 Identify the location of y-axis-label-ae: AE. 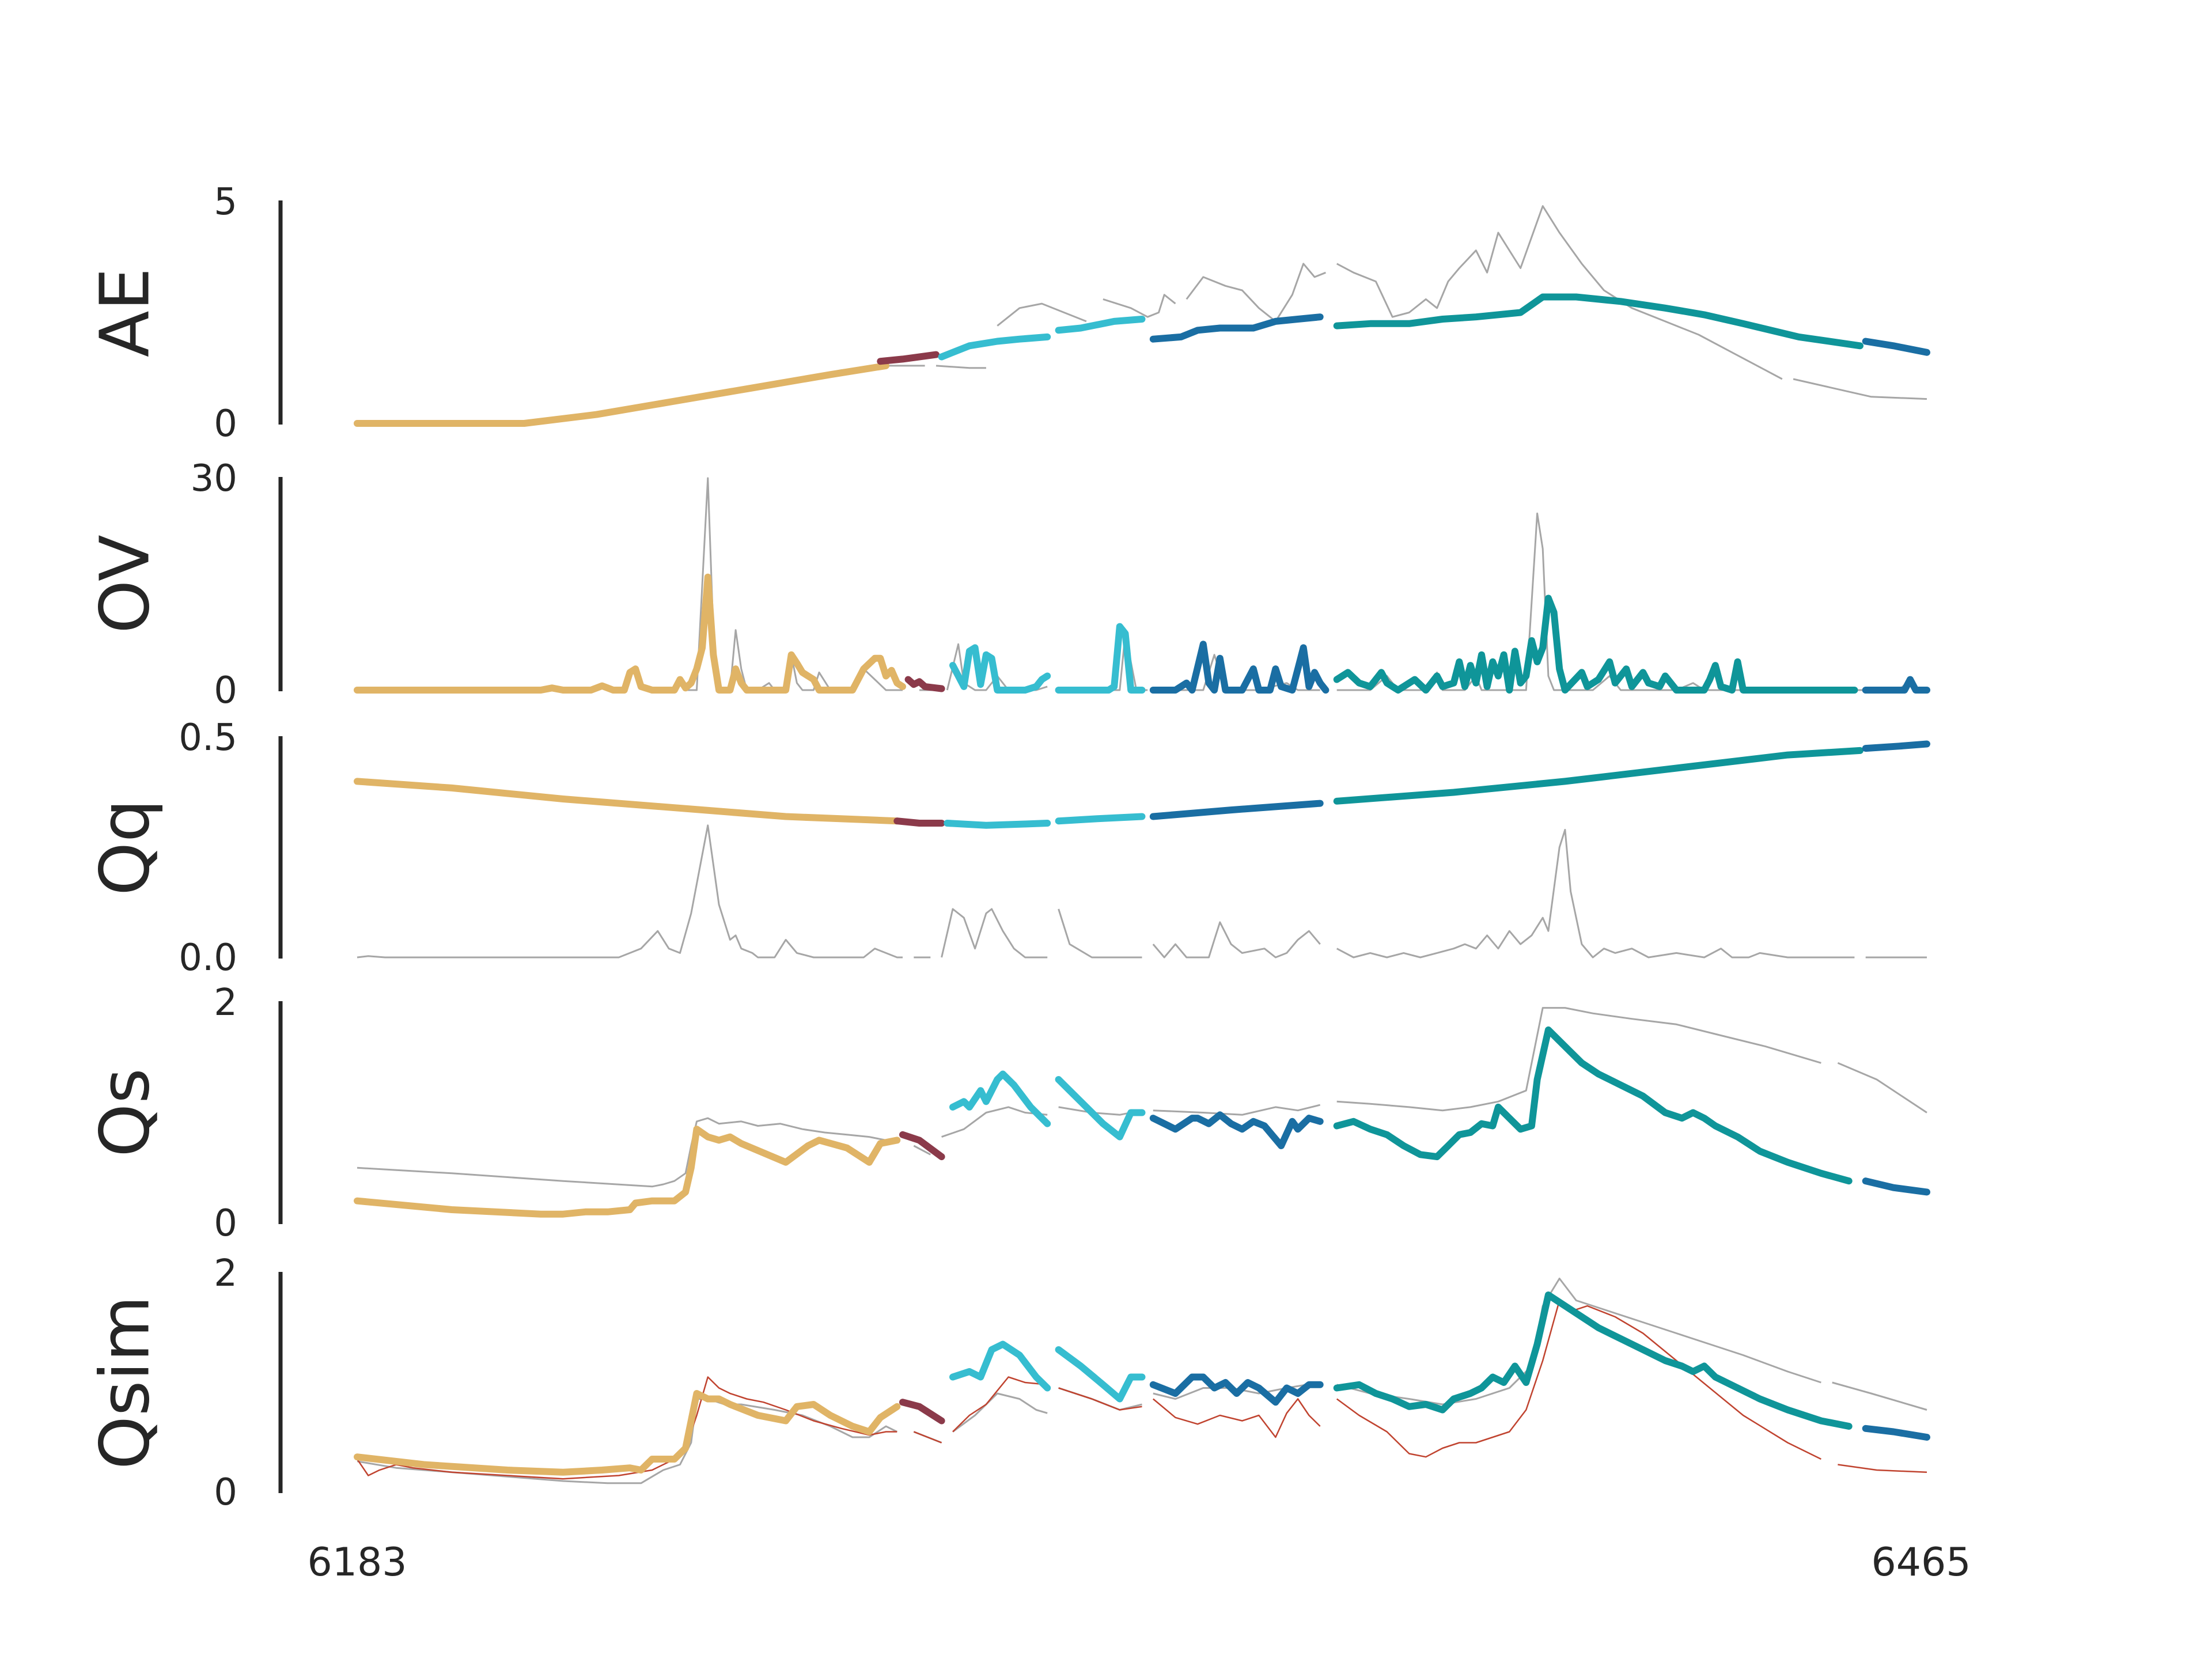
(124, 312).